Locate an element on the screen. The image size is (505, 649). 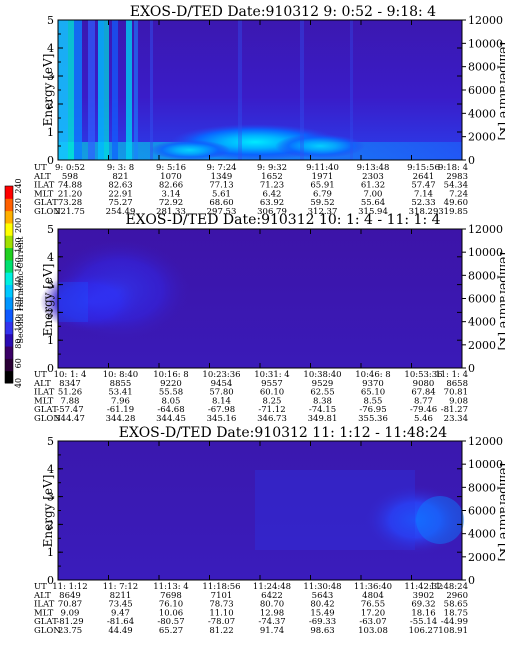
colorbar-tick-label: 240 is located at coordinates (18, 185).